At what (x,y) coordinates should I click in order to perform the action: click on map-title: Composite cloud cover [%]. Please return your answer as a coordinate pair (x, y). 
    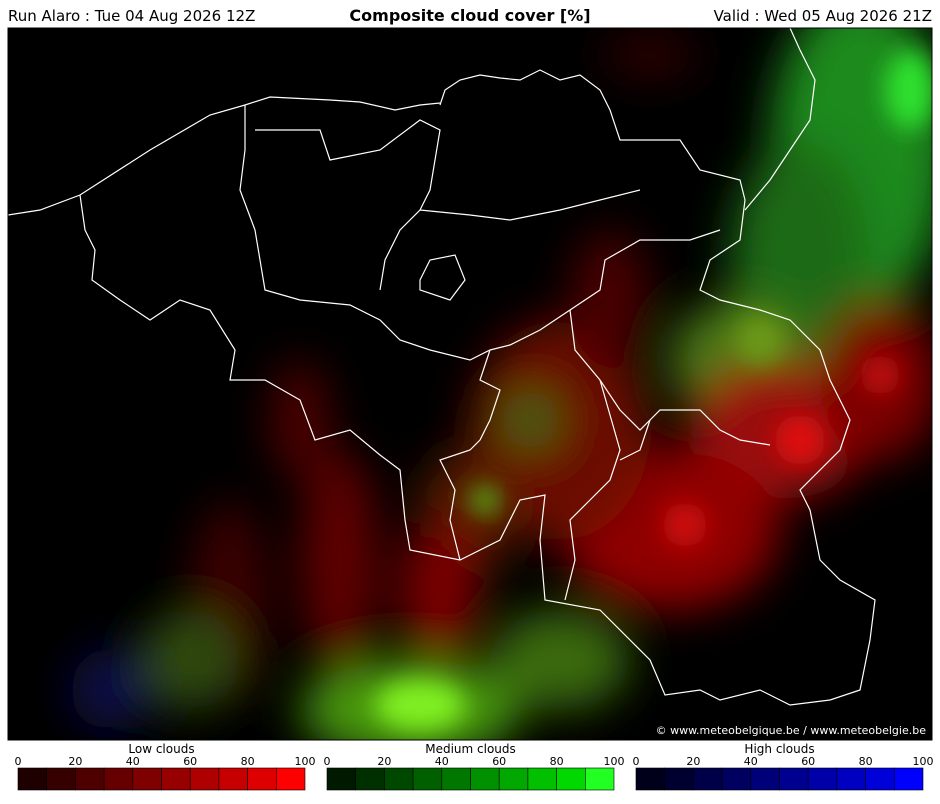
    Looking at the image, I should click on (469, 15).